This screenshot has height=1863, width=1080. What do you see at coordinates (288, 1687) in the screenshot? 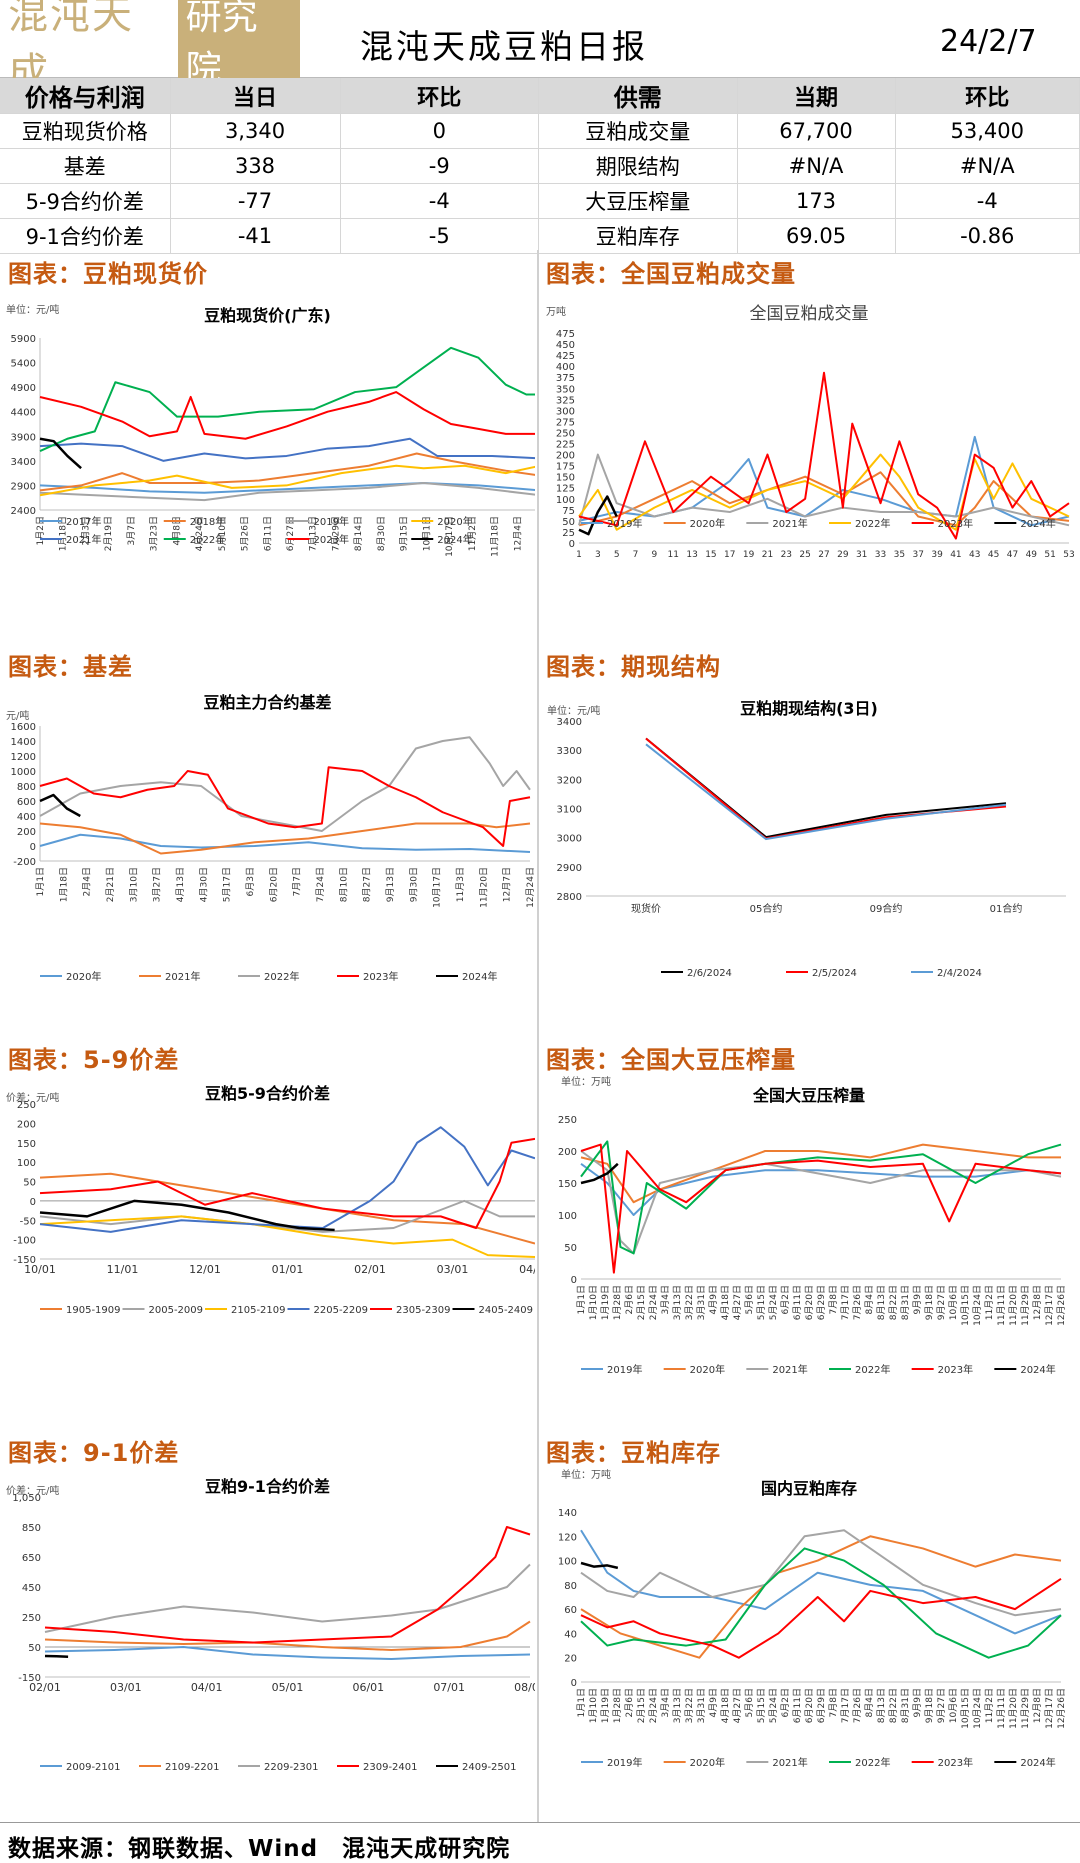
I see `x-tick-label: 05/01` at bounding box center [288, 1687].